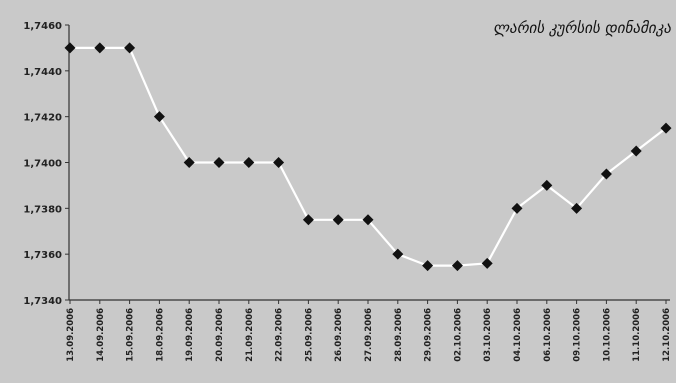 Image resolution: width=676 pixels, height=383 pixels. Describe the element at coordinates (548, 335) in the screenshot. I see `x-tick-label: 06.10.2006` at that location.